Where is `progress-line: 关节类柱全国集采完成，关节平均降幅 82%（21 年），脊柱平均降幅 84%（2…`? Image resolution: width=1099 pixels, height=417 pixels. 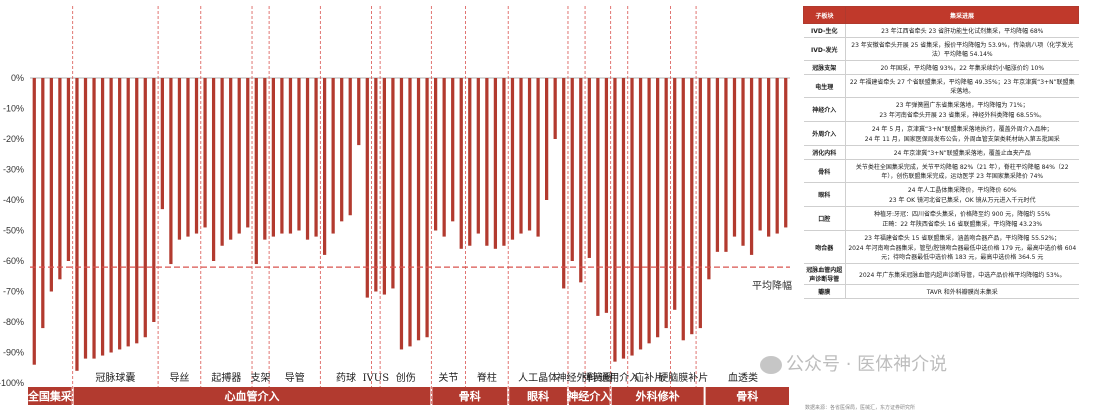 progress-line: 关节类柱全国集采完成，关节平均降幅 82%（21 年），脊柱平均降幅 84%（2… is located at coordinates (962, 172).